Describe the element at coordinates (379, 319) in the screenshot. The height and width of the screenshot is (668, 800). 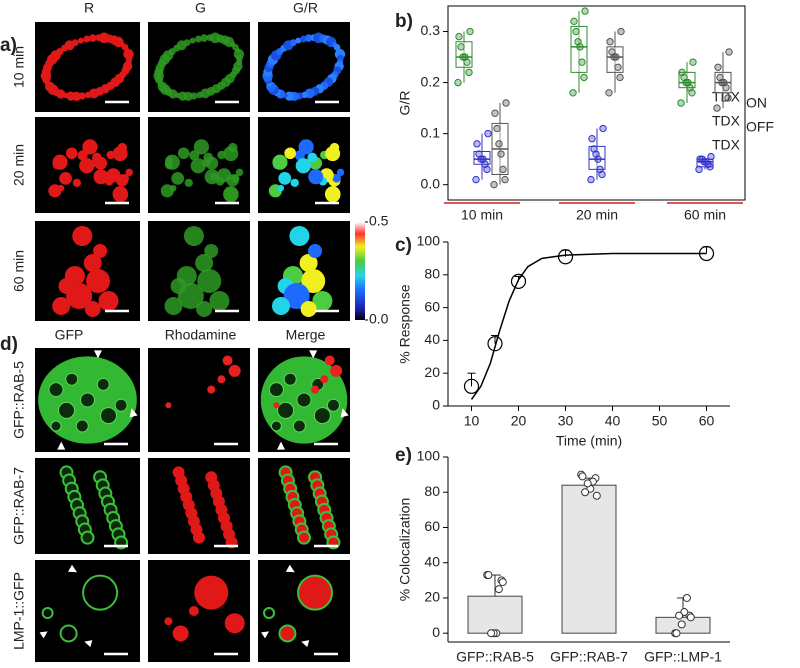
I see `colorbar-tick-label: 0.0` at that location.